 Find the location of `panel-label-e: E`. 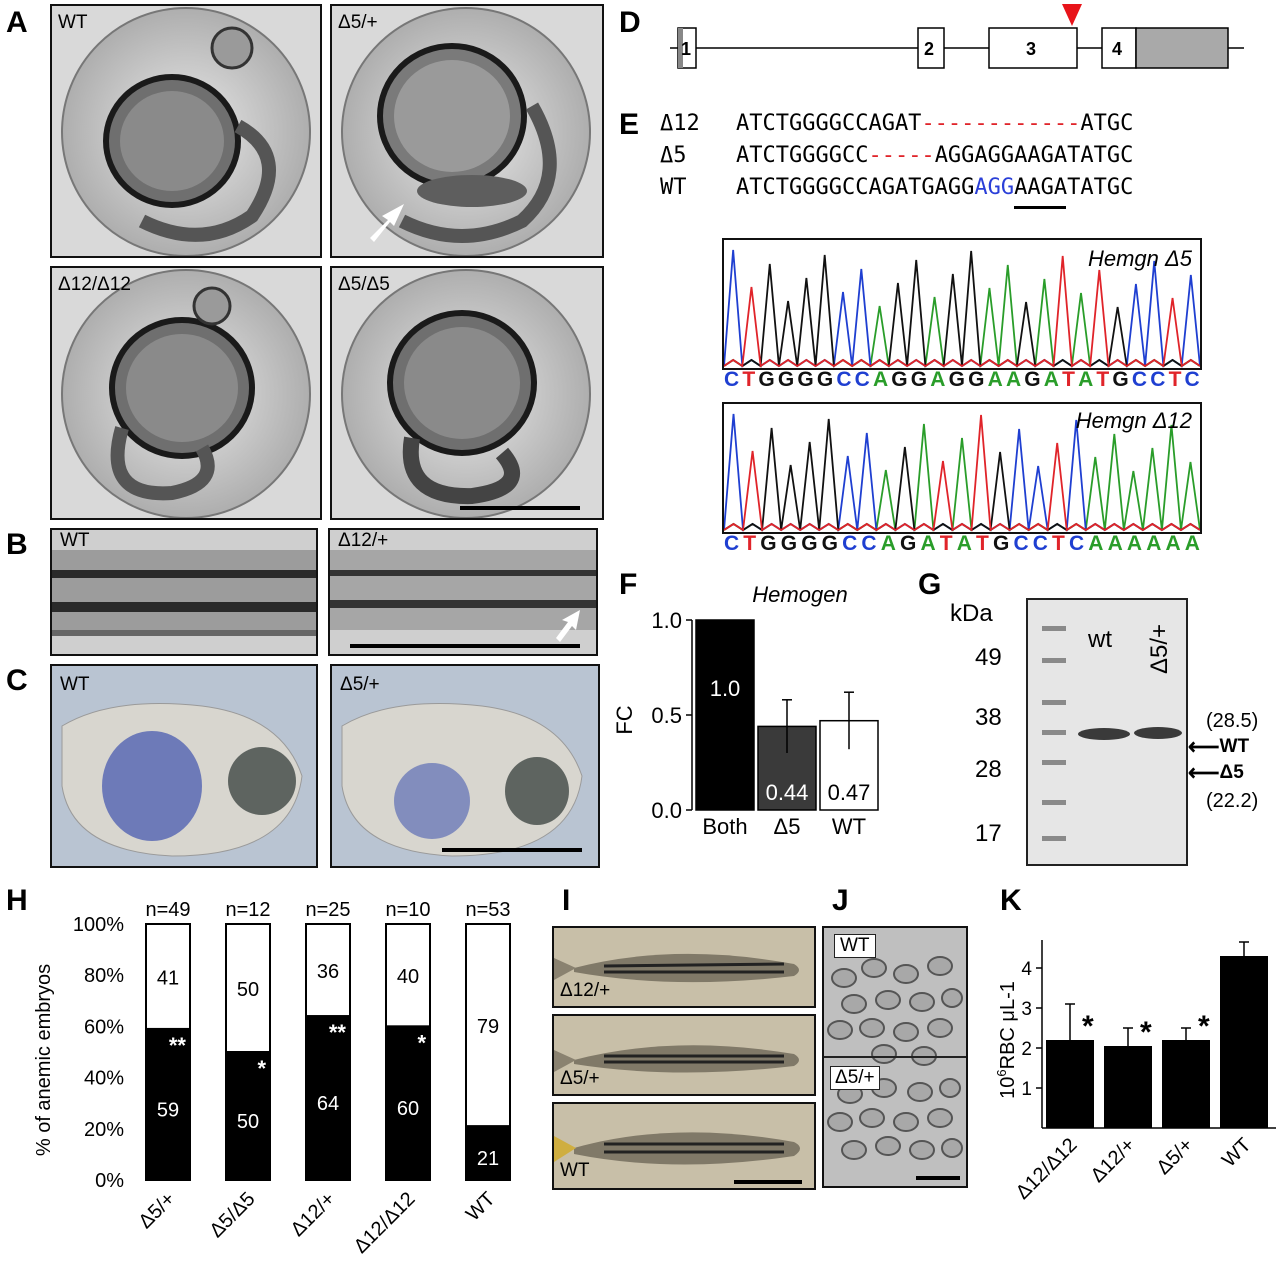

panel-label-e: E is located at coordinates (629, 124).